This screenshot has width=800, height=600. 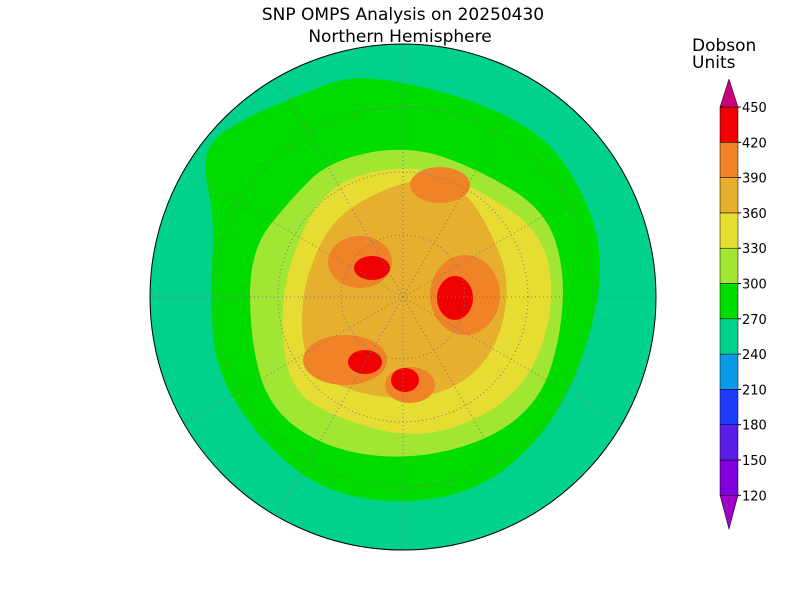 What do you see at coordinates (754, 108) in the screenshot?
I see `colorbar-tick-label: 450` at bounding box center [754, 108].